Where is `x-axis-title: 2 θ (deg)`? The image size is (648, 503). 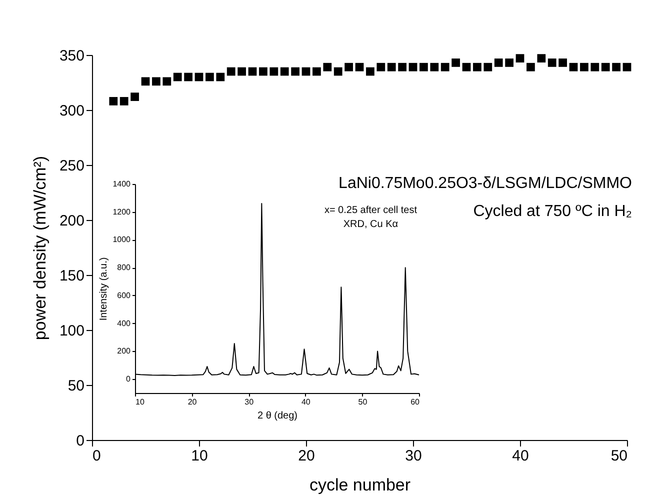
x-axis-title: 2 θ (deg) is located at coordinates (277, 416).